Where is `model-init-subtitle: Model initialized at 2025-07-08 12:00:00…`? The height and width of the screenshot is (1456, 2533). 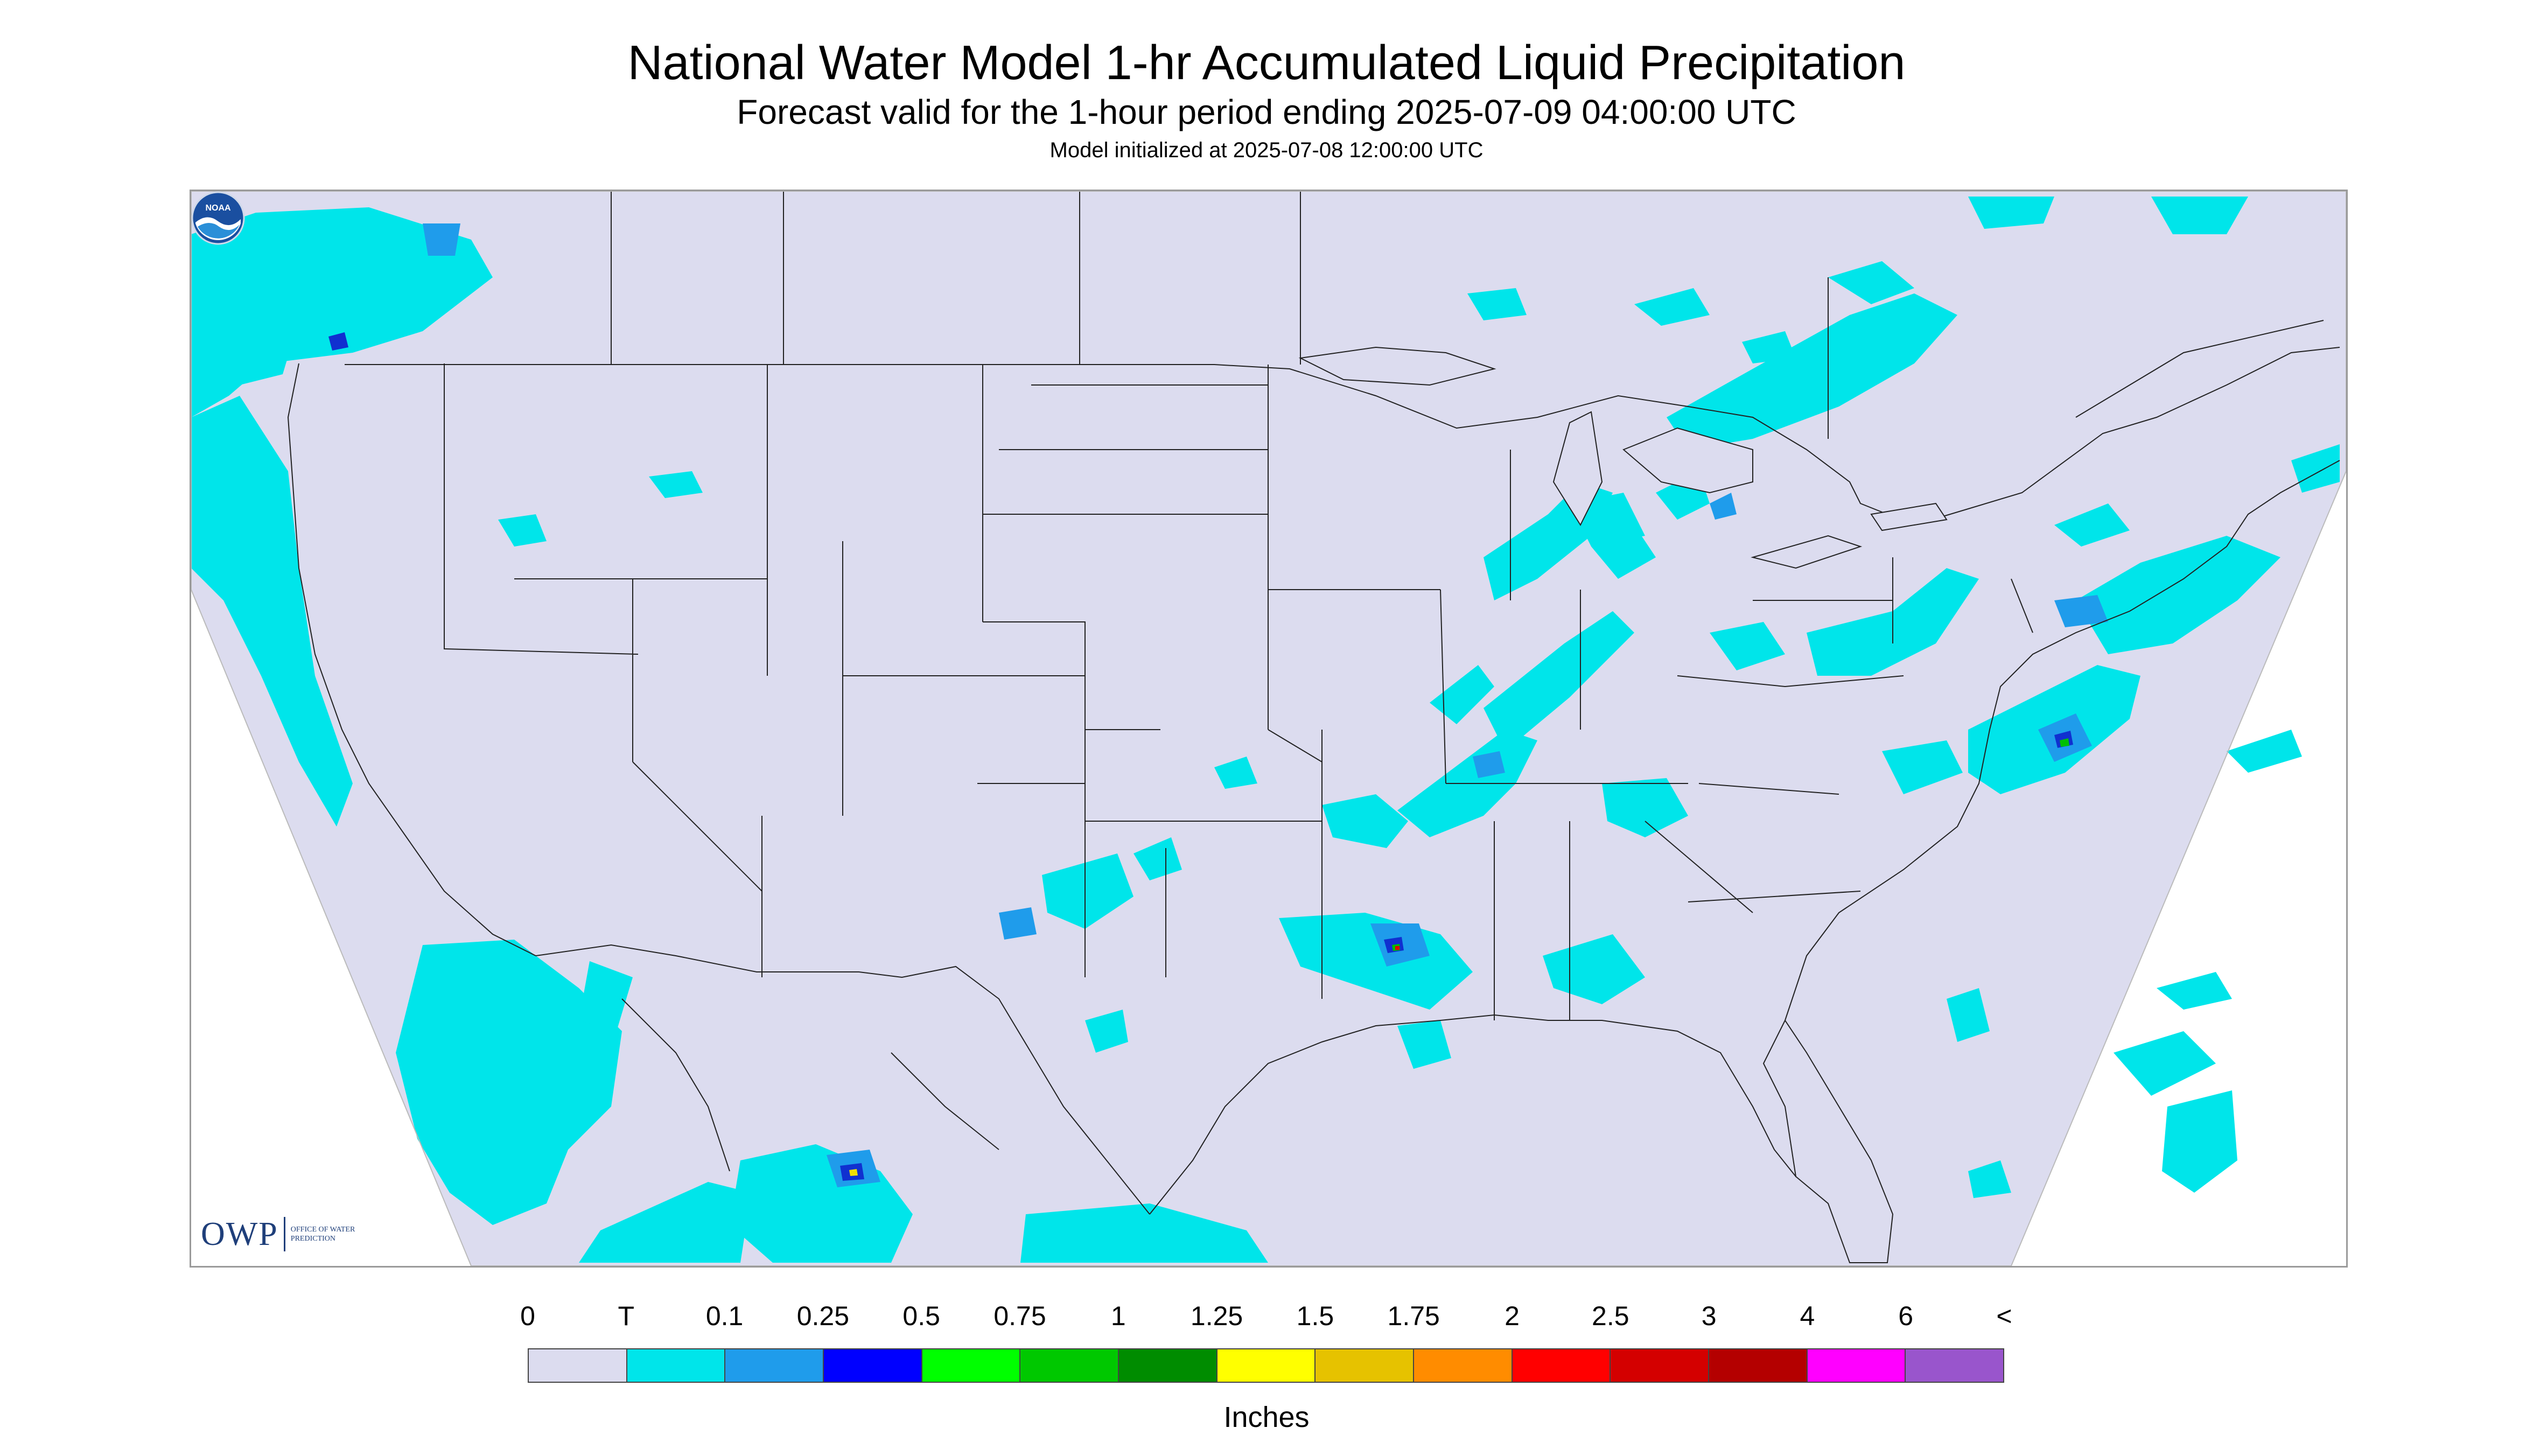 model-init-subtitle: Model initialized at 2025-07-08 12:00:00… is located at coordinates (1266, 150).